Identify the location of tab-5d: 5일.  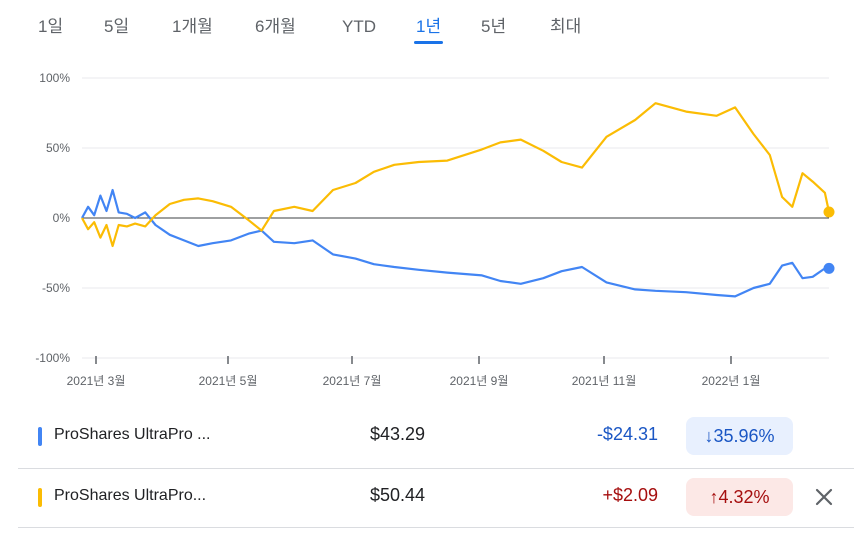
(117, 26).